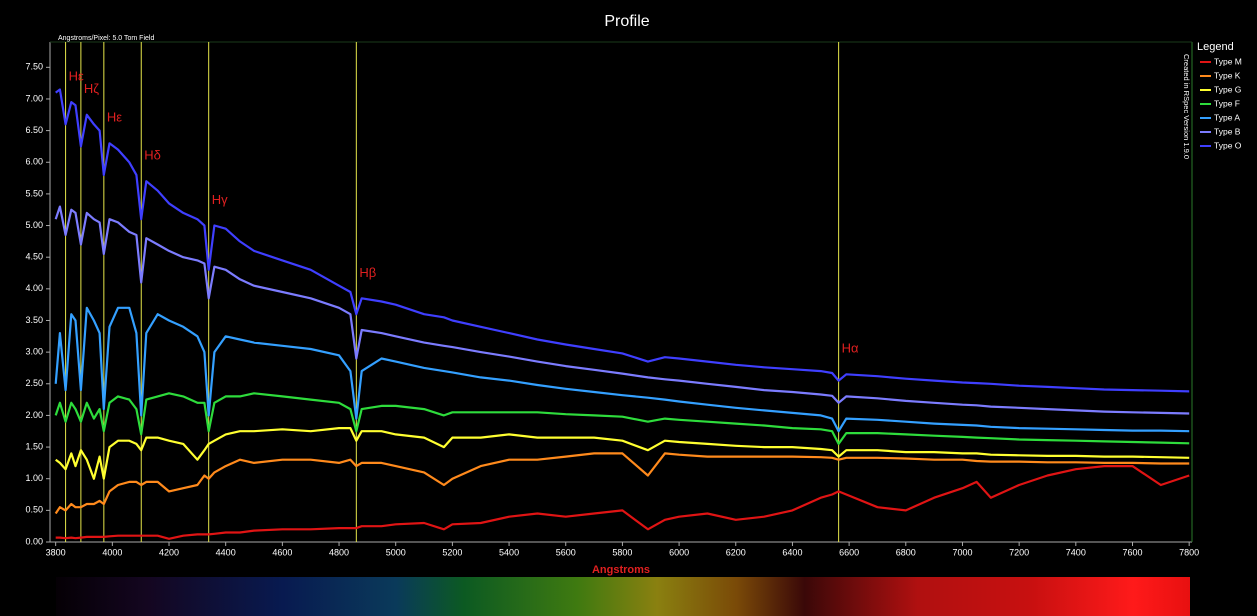  I want to click on legend-label: Type F, so click(1227, 103).